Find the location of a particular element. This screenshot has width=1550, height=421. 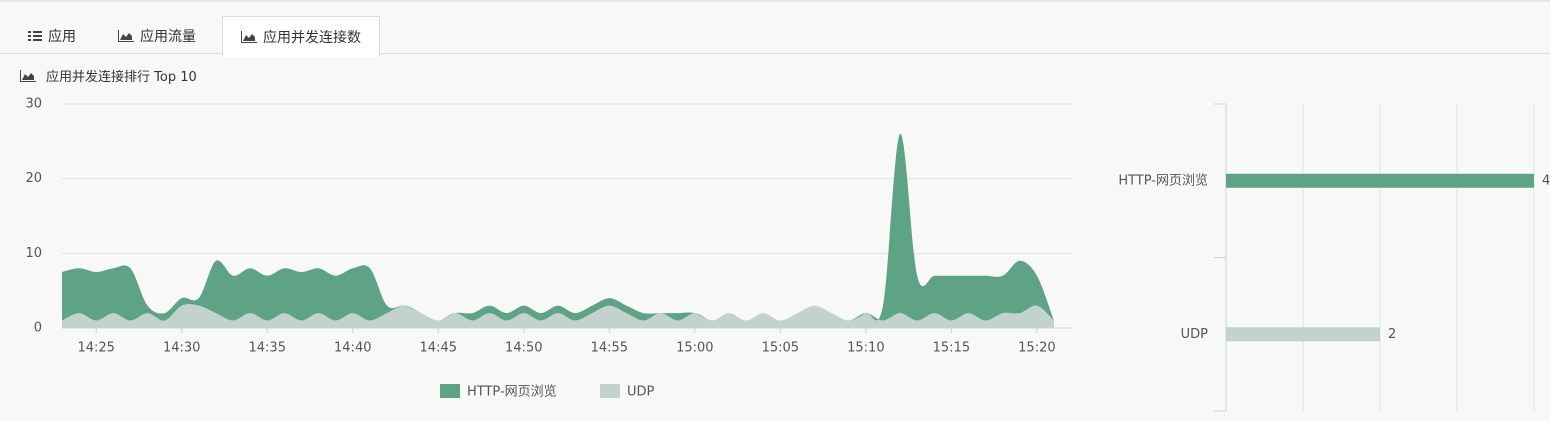

x-tick-label: 15:15 is located at coordinates (951, 348).